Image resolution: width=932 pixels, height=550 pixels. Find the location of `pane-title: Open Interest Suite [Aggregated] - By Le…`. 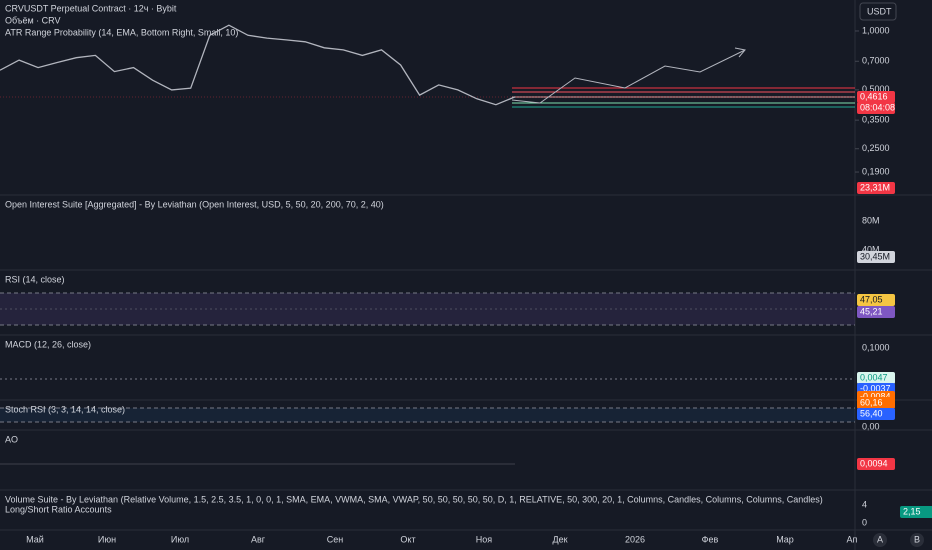

pane-title: Open Interest Suite [Aggregated] - By Le… is located at coordinates (194, 204).